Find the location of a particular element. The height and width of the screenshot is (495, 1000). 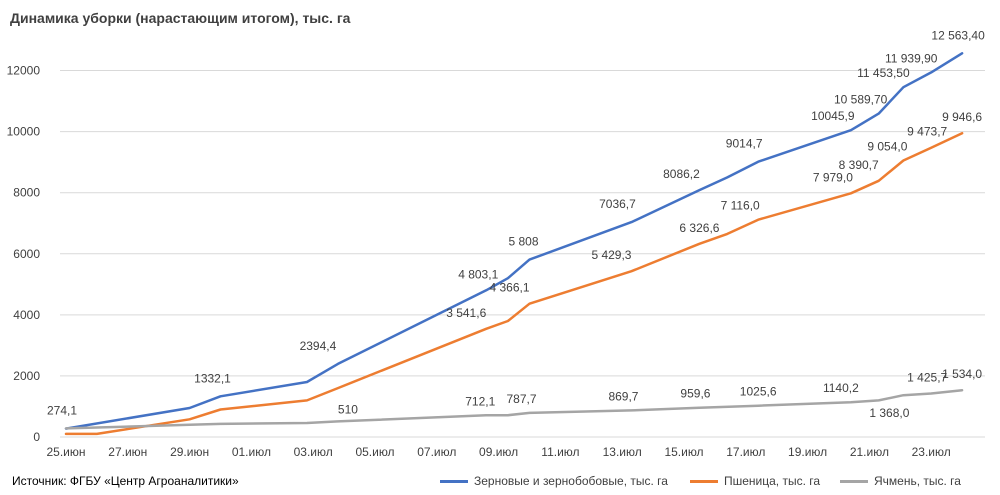

x-tick-label: 01.июл is located at coordinates (251, 452).